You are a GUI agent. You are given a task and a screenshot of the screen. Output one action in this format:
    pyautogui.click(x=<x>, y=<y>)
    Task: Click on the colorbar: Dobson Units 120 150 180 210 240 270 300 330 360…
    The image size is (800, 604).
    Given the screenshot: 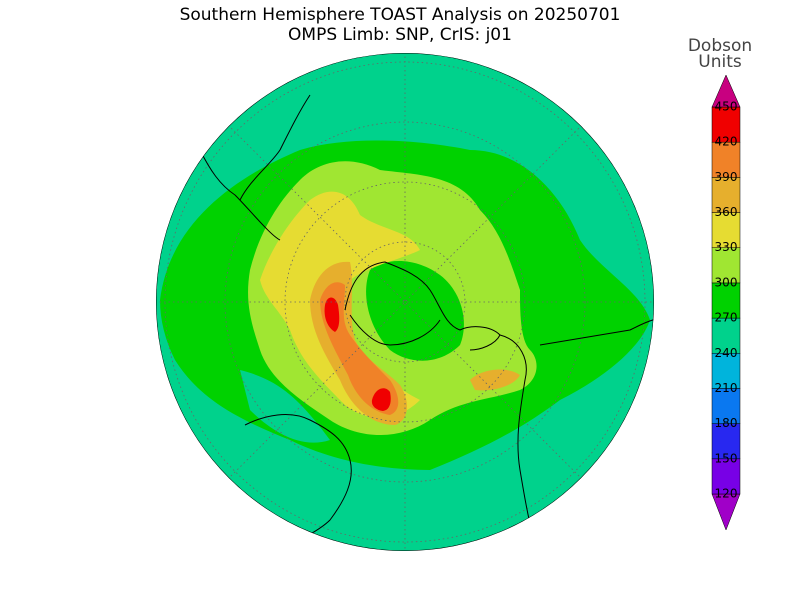 What is the action you would take?
    pyautogui.click(x=720, y=283)
    